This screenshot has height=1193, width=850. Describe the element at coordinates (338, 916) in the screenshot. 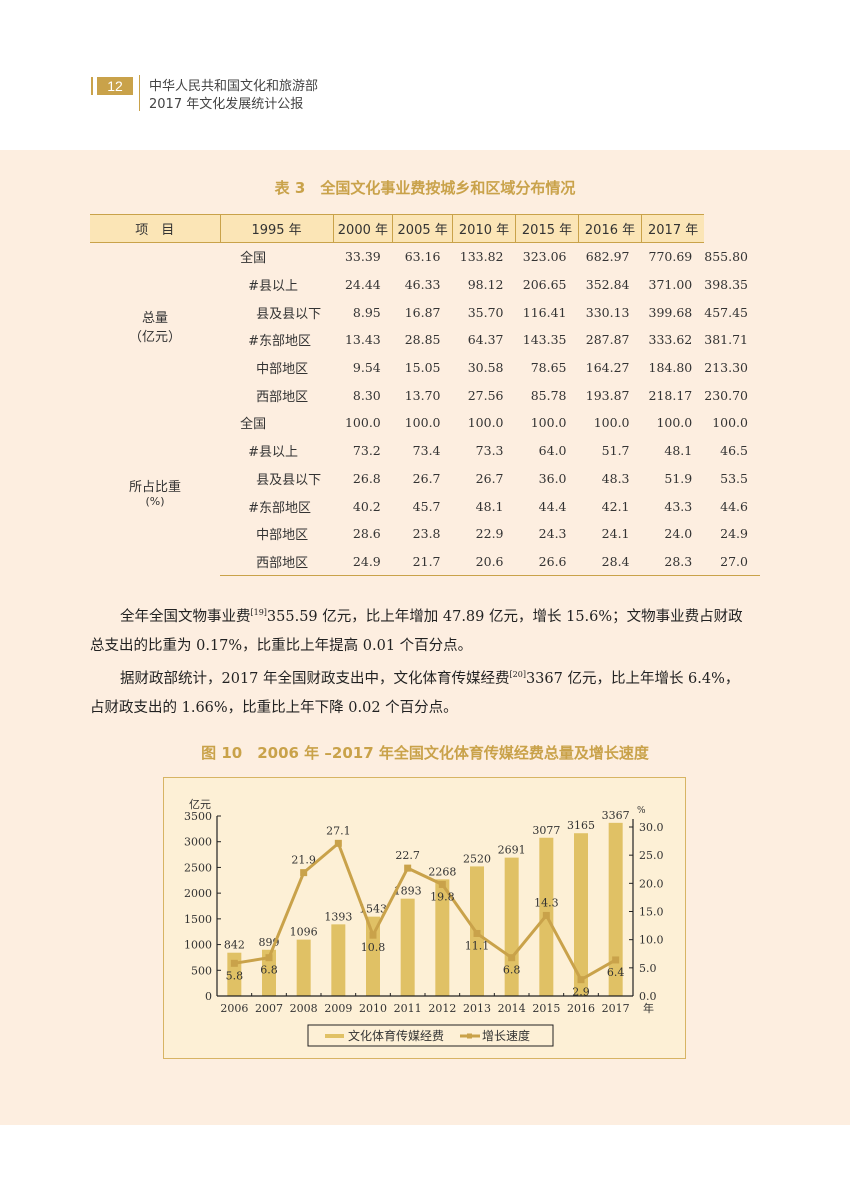

I see `bar-value-label: 1393` at that location.